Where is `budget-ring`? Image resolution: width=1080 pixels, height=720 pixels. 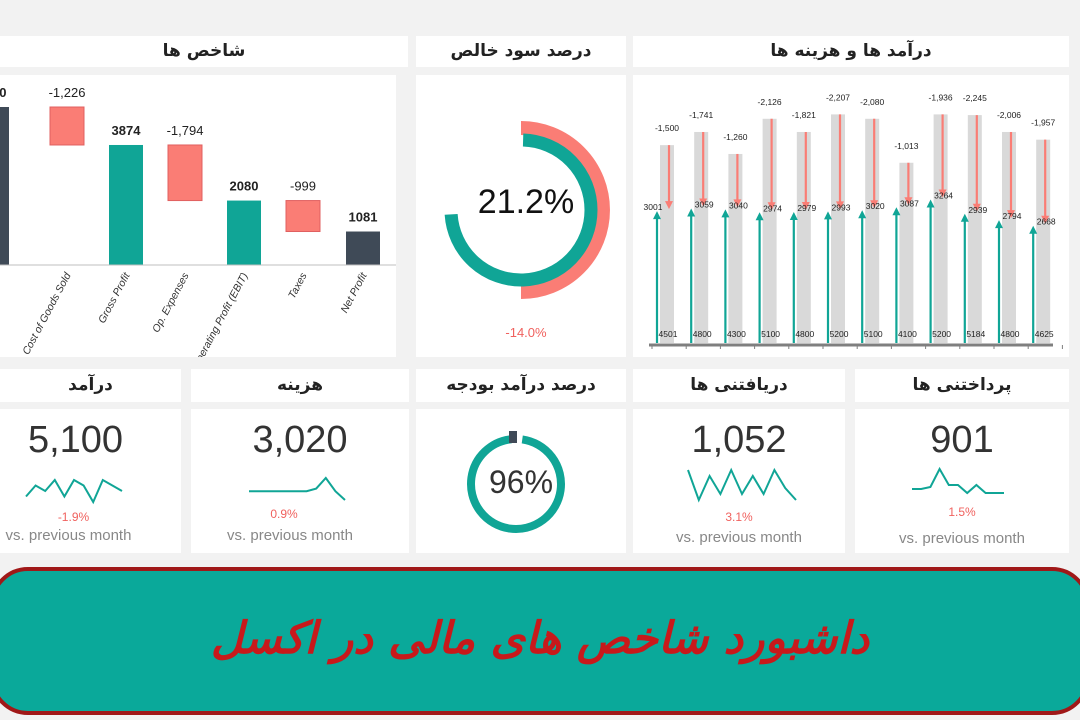 budget-ring is located at coordinates (516, 482).